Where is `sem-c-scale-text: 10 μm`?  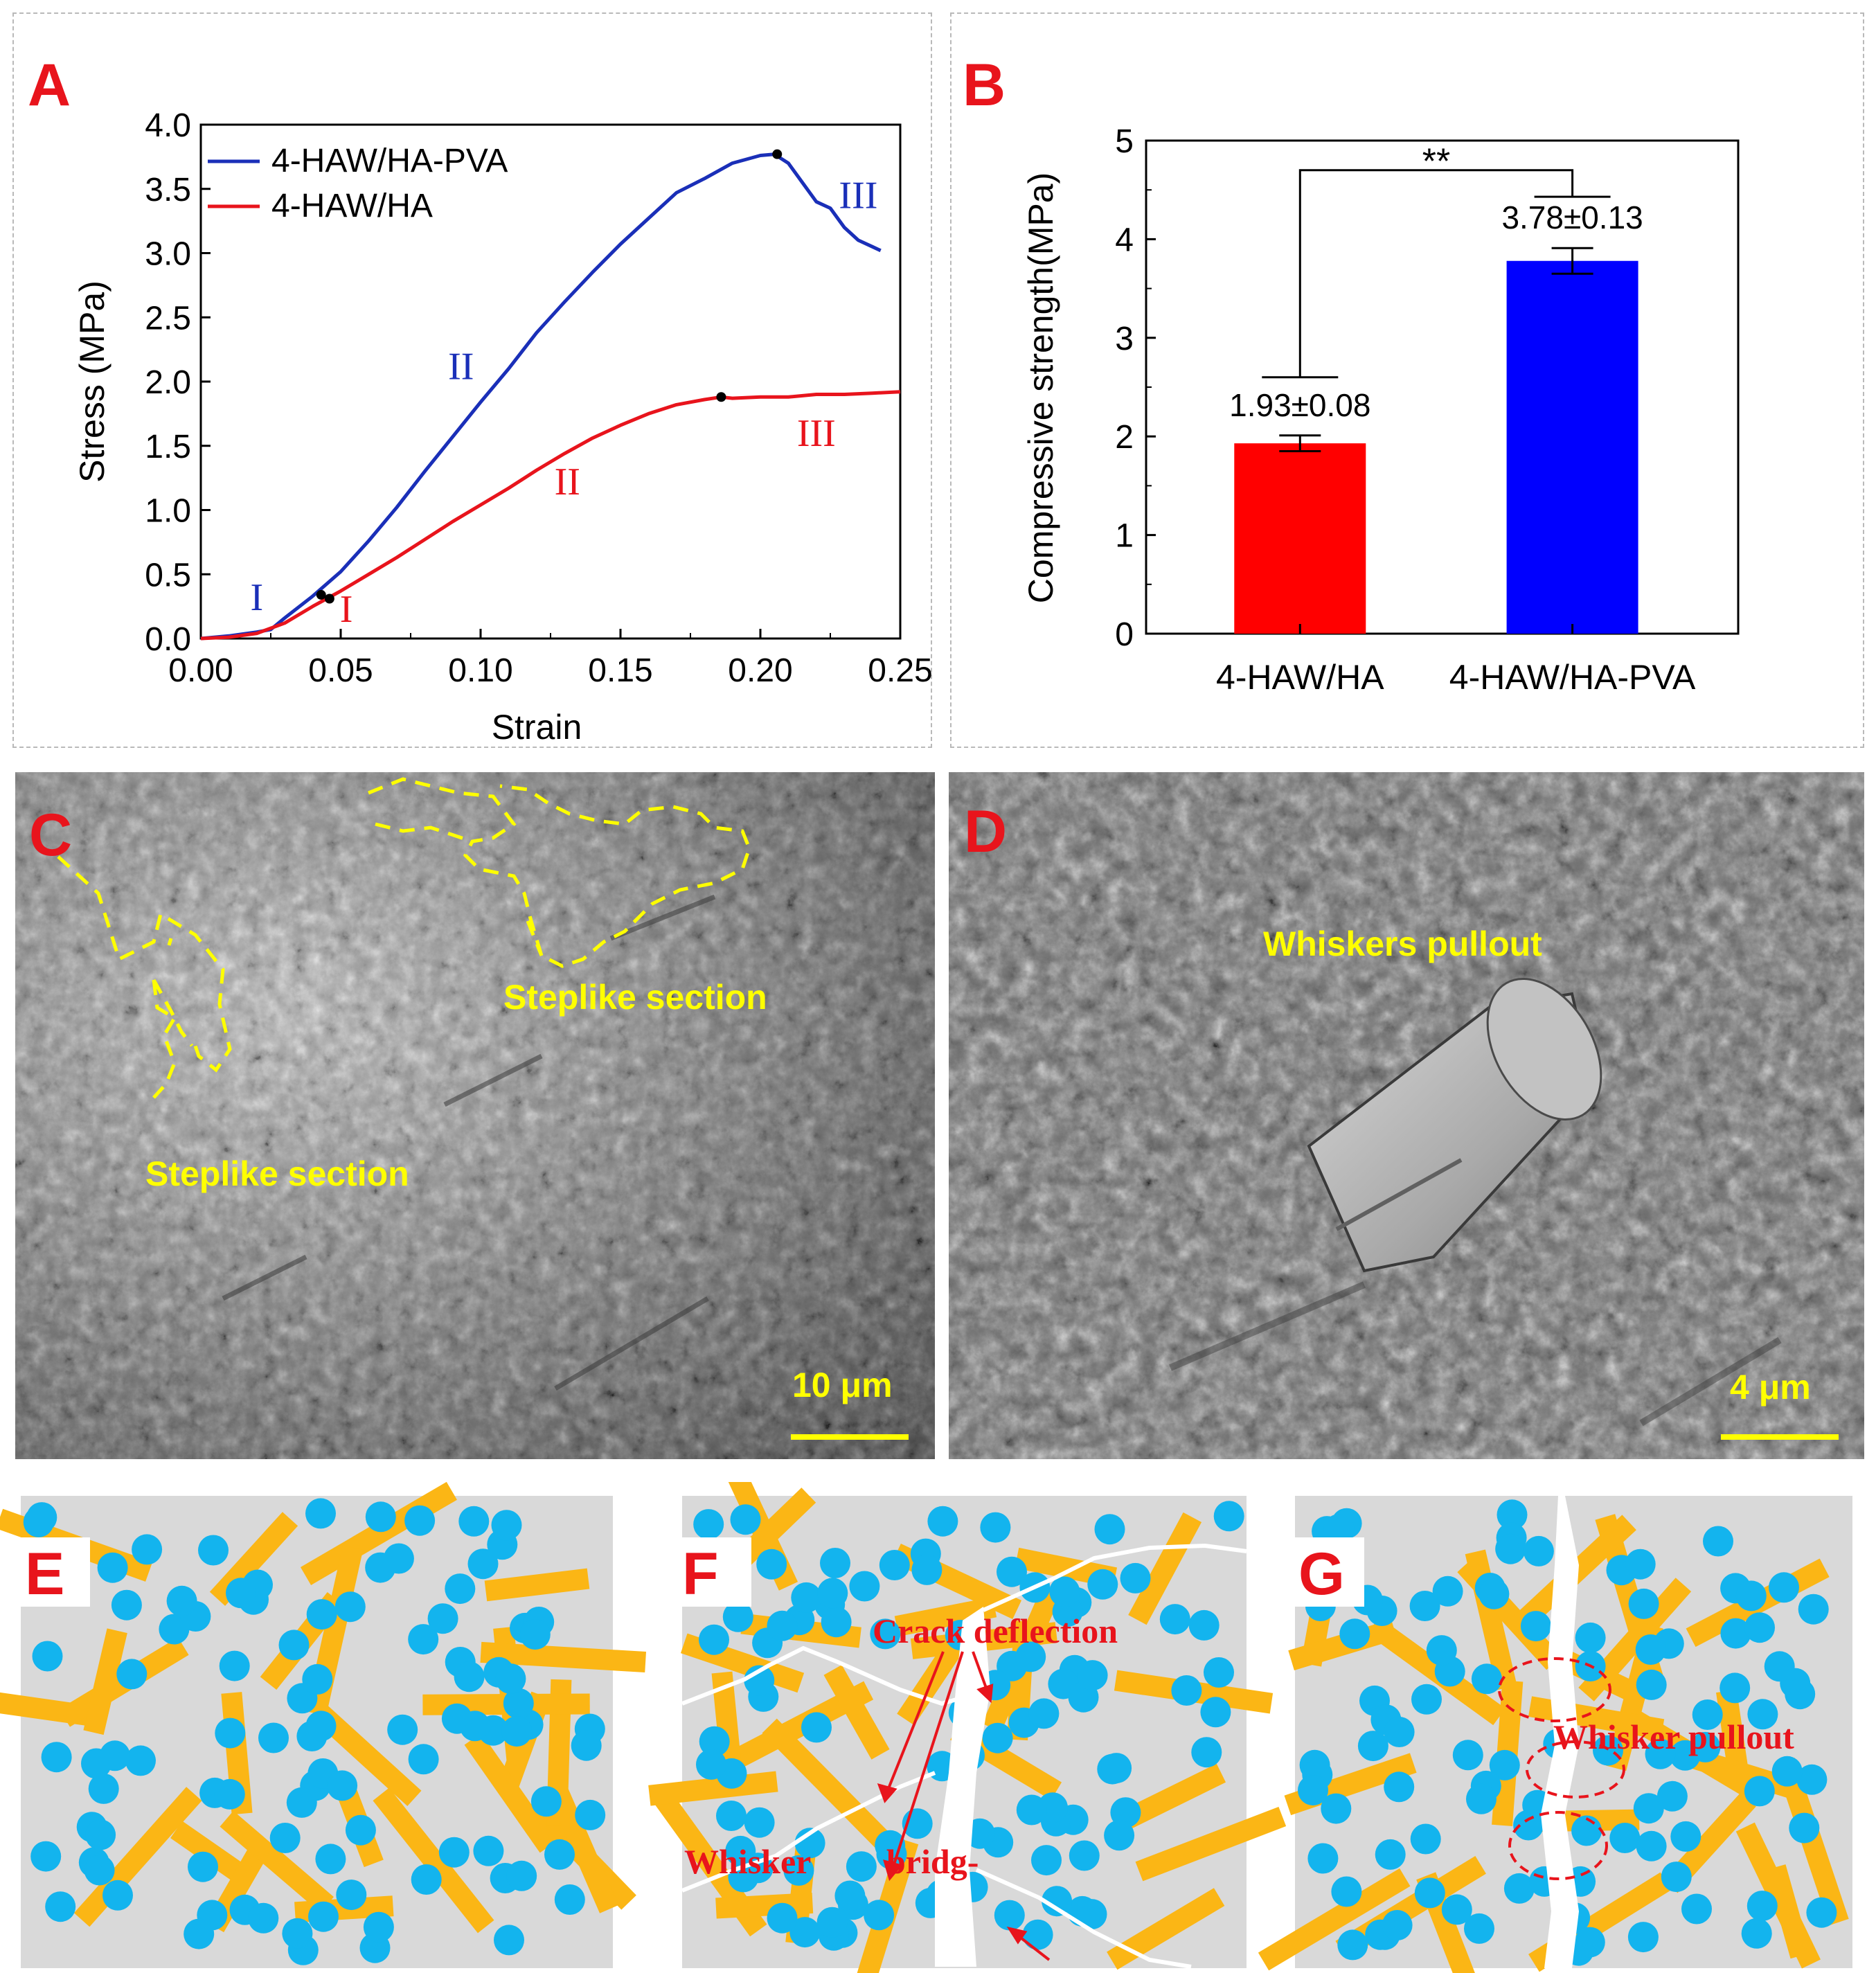
sem-c-scale-text: 10 μm is located at coordinates (842, 1385).